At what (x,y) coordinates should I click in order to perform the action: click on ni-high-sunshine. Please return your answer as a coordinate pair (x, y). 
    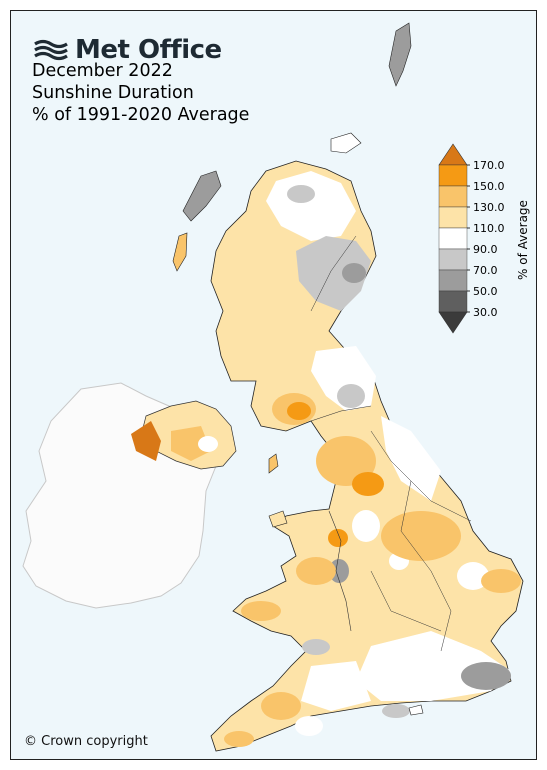
    Looking at the image, I should click on (146, 441).